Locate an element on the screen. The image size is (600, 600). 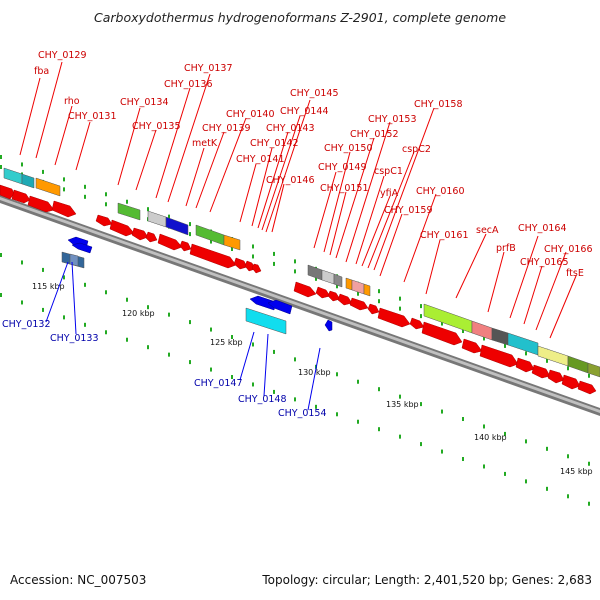
gene-label: CHY_0151 is located at coordinates (344, 188).